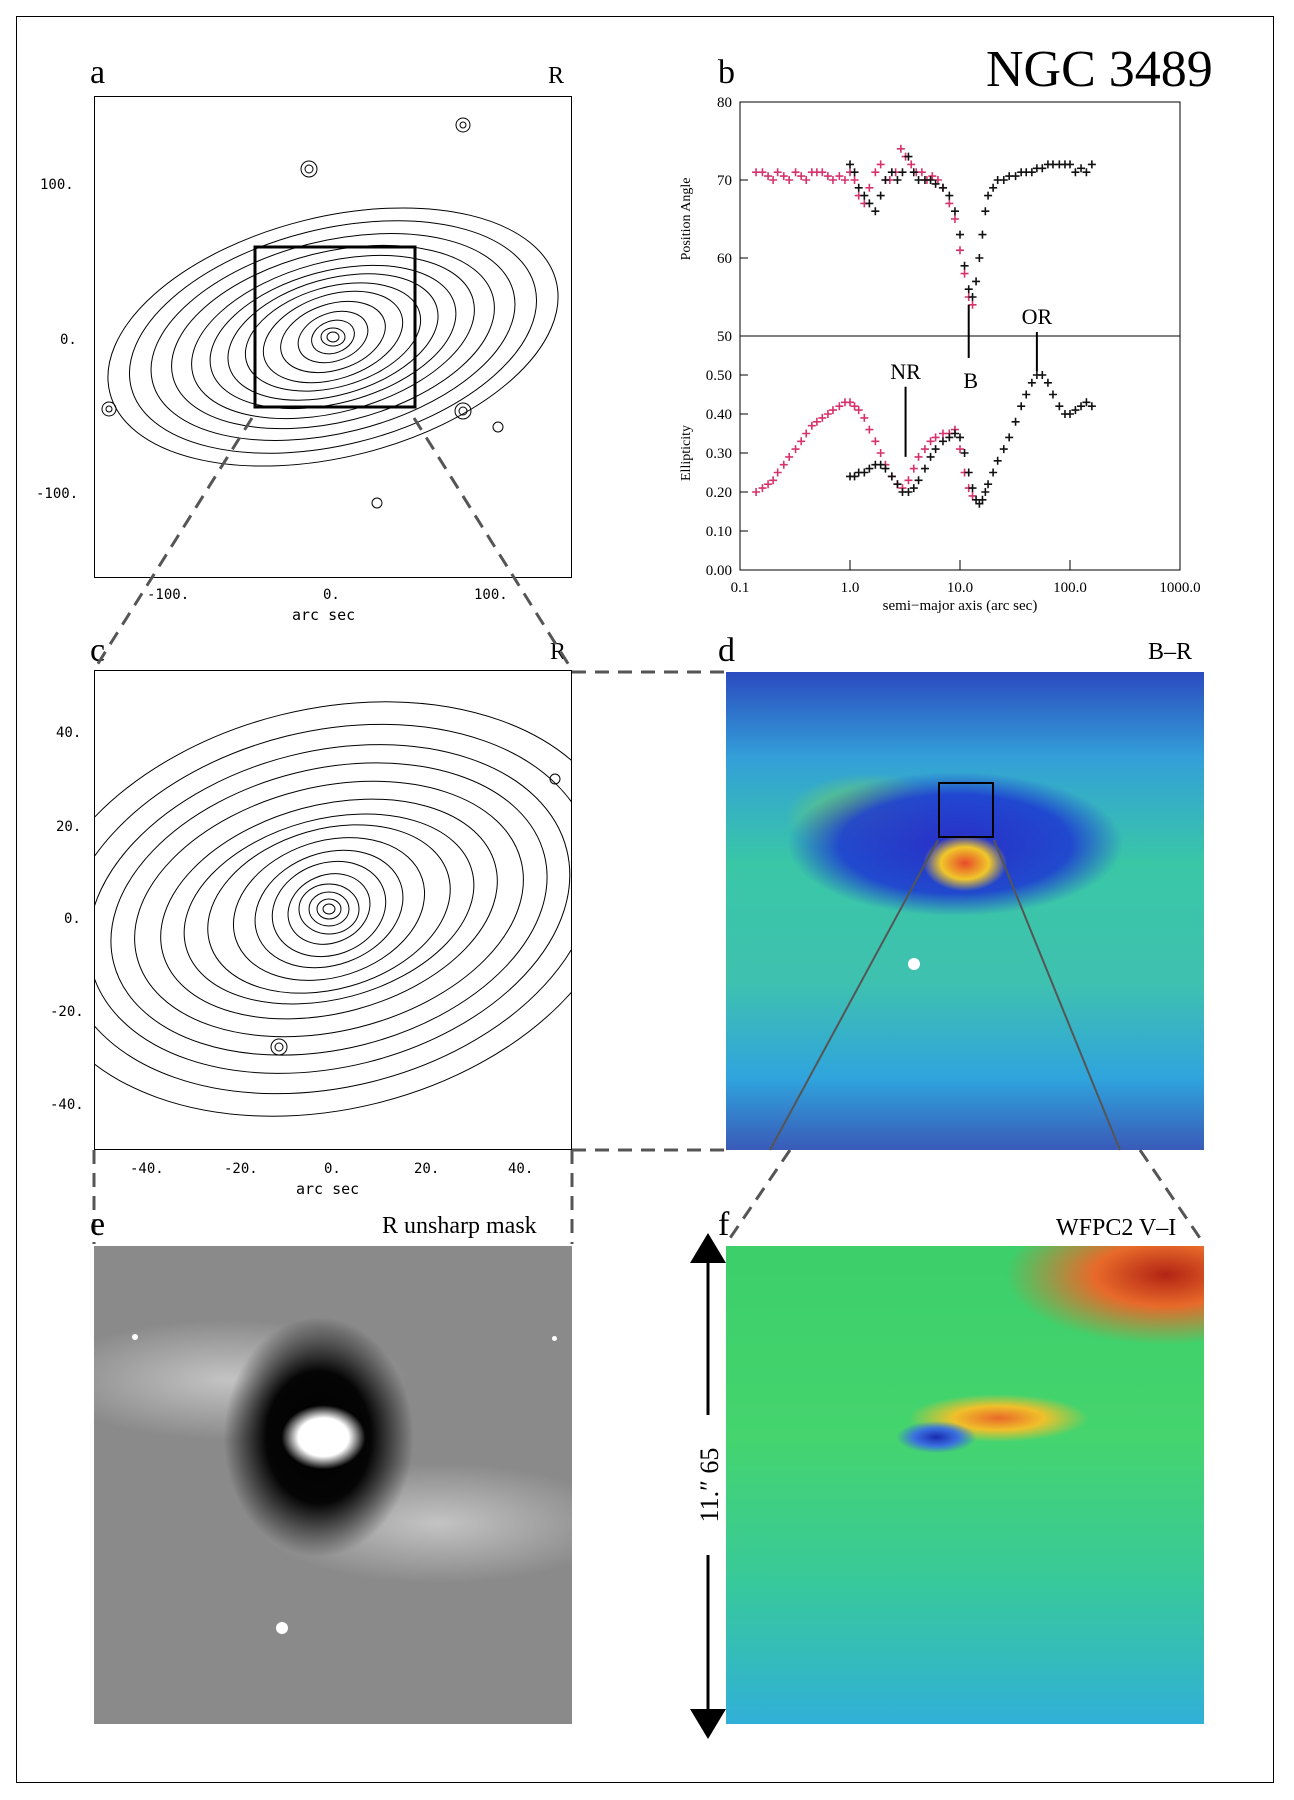 This screenshot has width=1294, height=1800. What do you see at coordinates (168, 595) in the screenshot?
I see `panel-a-xtick: -100.` at bounding box center [168, 595].